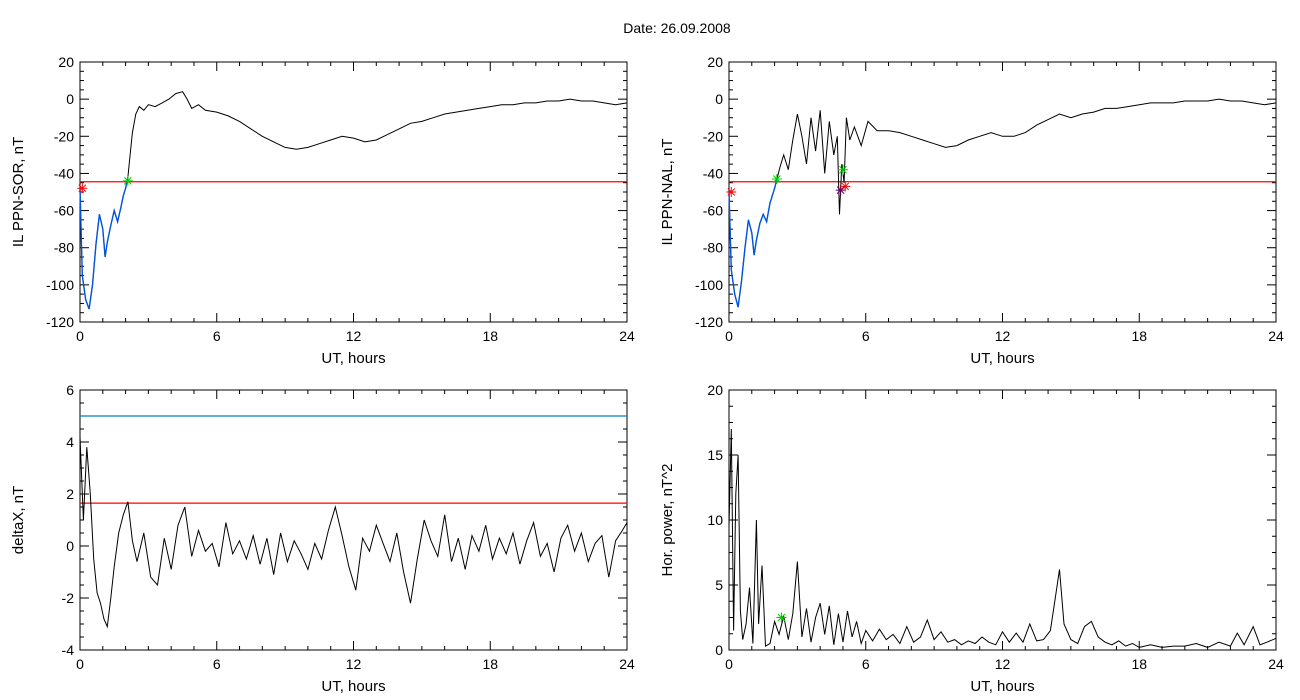 Image resolution: width=1300 pixels, height=700 pixels. I want to click on y-axis-label: IL PPN-NAL, nT, so click(667, 192).